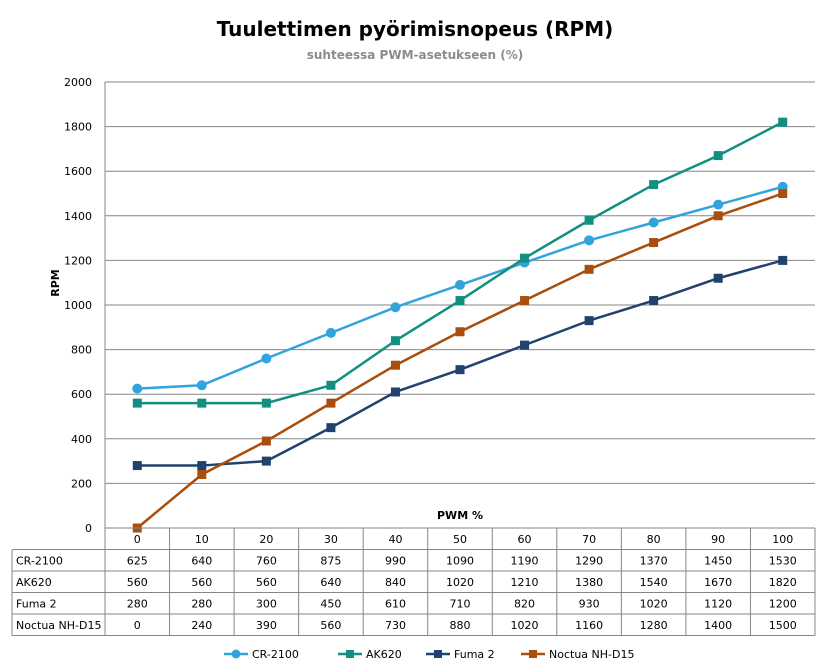 Image resolution: width=831 pixels, height=667 pixels. Describe the element at coordinates (36, 604) in the screenshot. I see `table-row-label: Fuma 2` at that location.